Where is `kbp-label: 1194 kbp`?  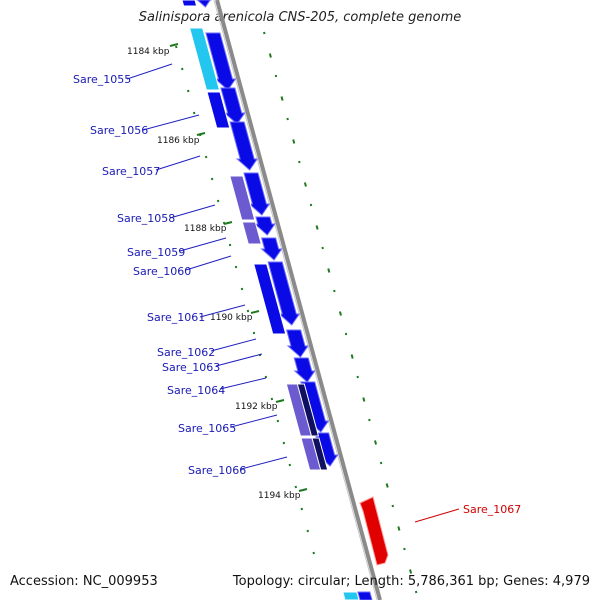
kbp-label: 1194 kbp is located at coordinates (279, 496).